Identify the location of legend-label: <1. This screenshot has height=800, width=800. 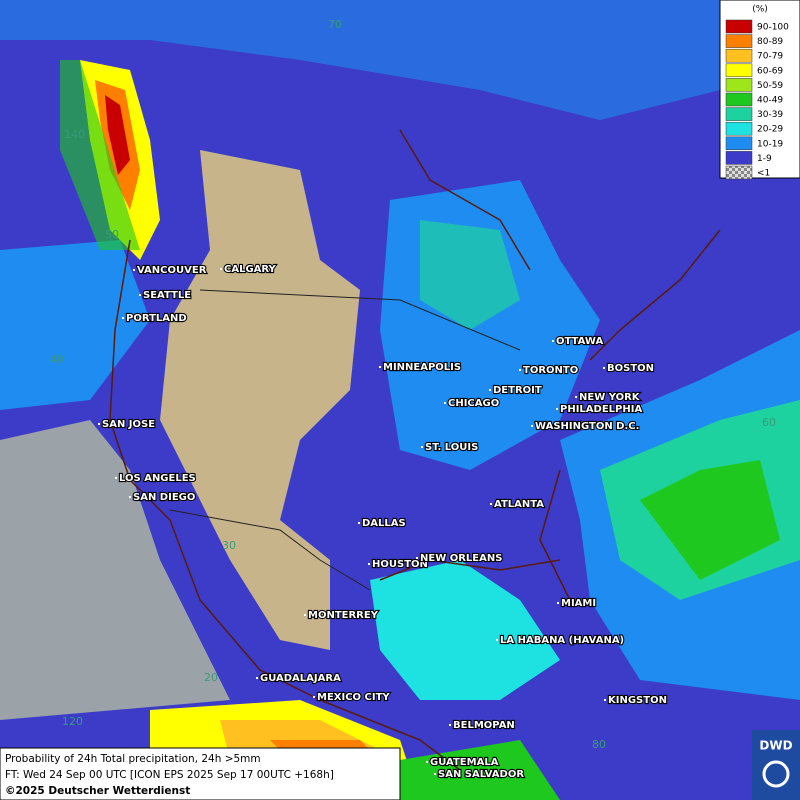
(763, 174).